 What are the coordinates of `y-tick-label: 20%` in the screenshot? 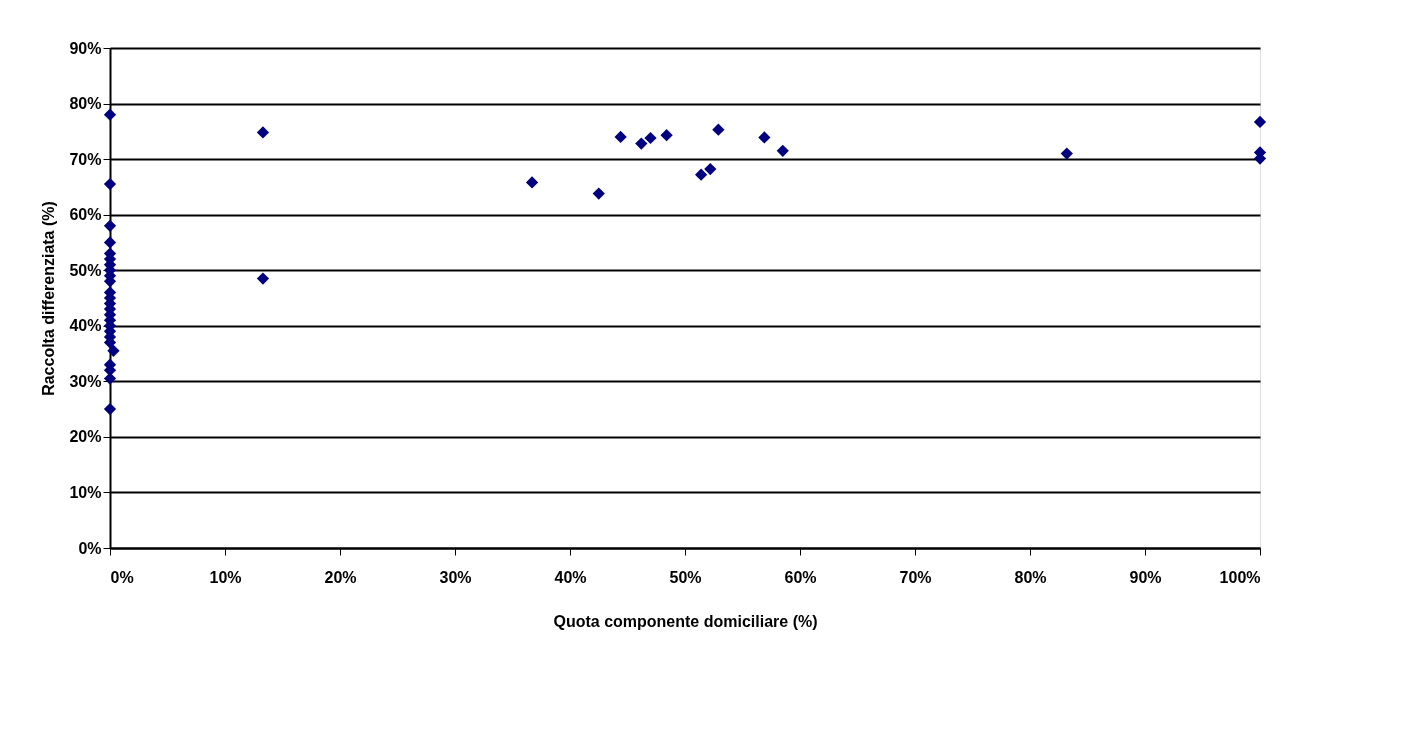 It's located at (85, 437).